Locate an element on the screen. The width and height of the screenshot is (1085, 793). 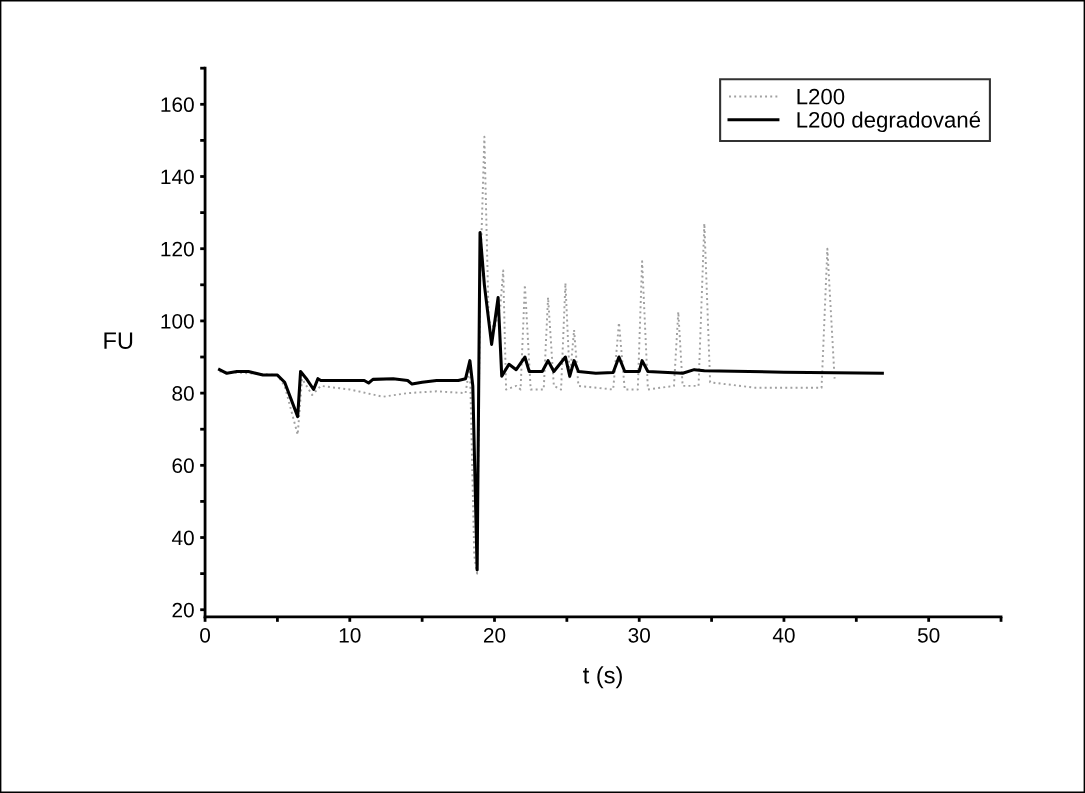
y-tick-label: 160 is located at coordinates (177, 105).